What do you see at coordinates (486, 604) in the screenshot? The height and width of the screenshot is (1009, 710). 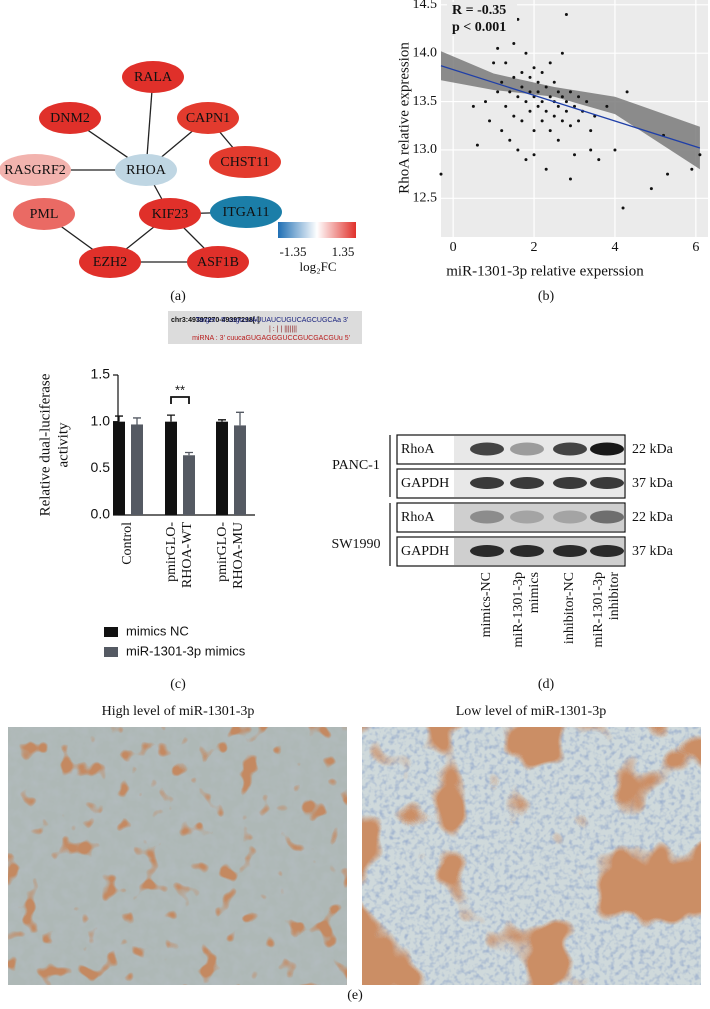 I see `lane-label: mimics-NC` at bounding box center [486, 604].